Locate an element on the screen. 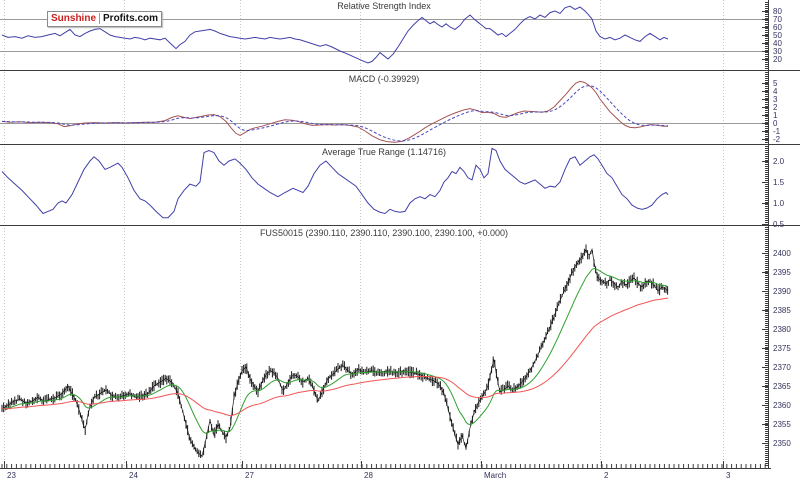  rsi-line is located at coordinates (335, 34).